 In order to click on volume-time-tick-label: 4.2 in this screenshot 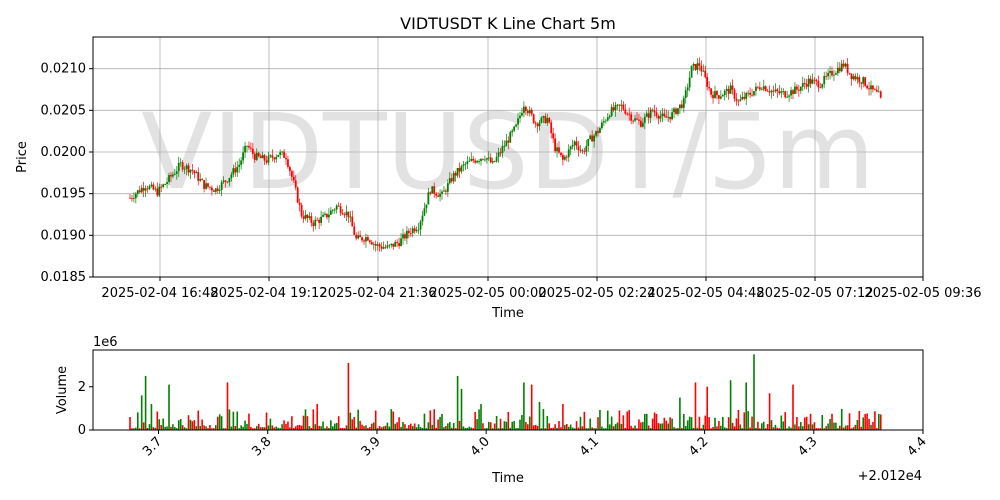, I will do `click(698, 446)`.